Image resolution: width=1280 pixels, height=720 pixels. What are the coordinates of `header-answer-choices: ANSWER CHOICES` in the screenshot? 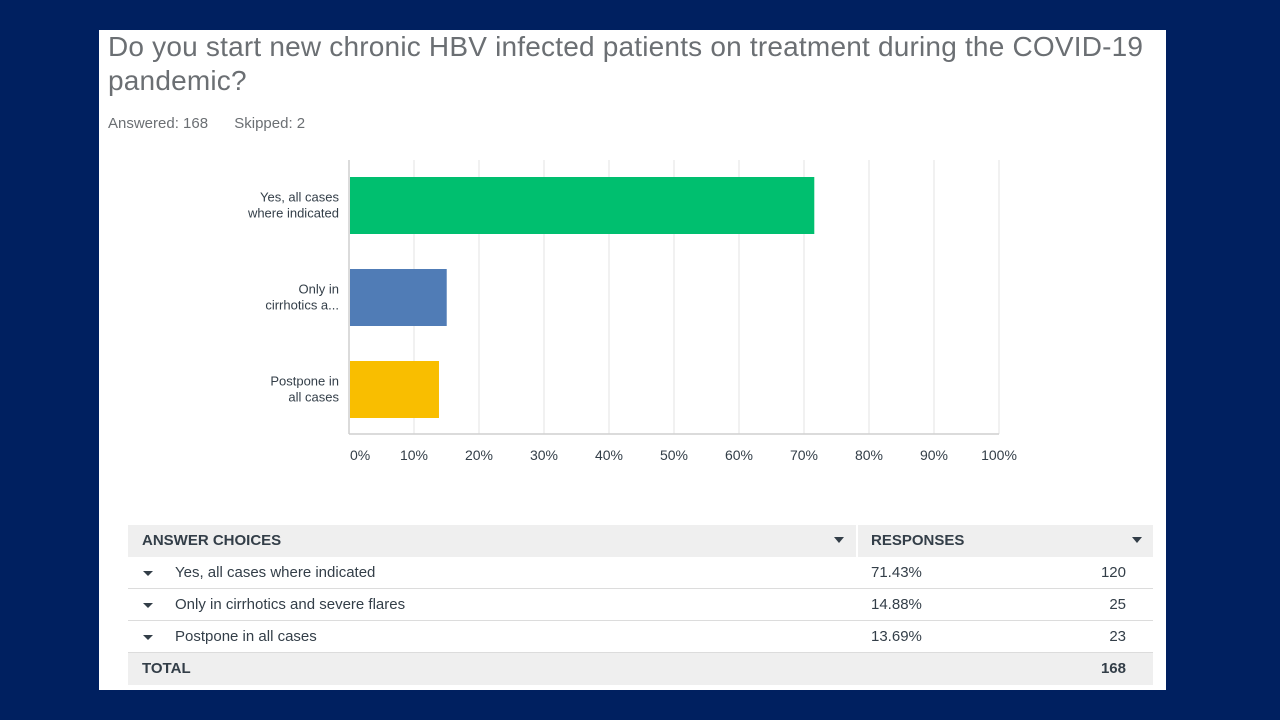 It's located at (212, 540).